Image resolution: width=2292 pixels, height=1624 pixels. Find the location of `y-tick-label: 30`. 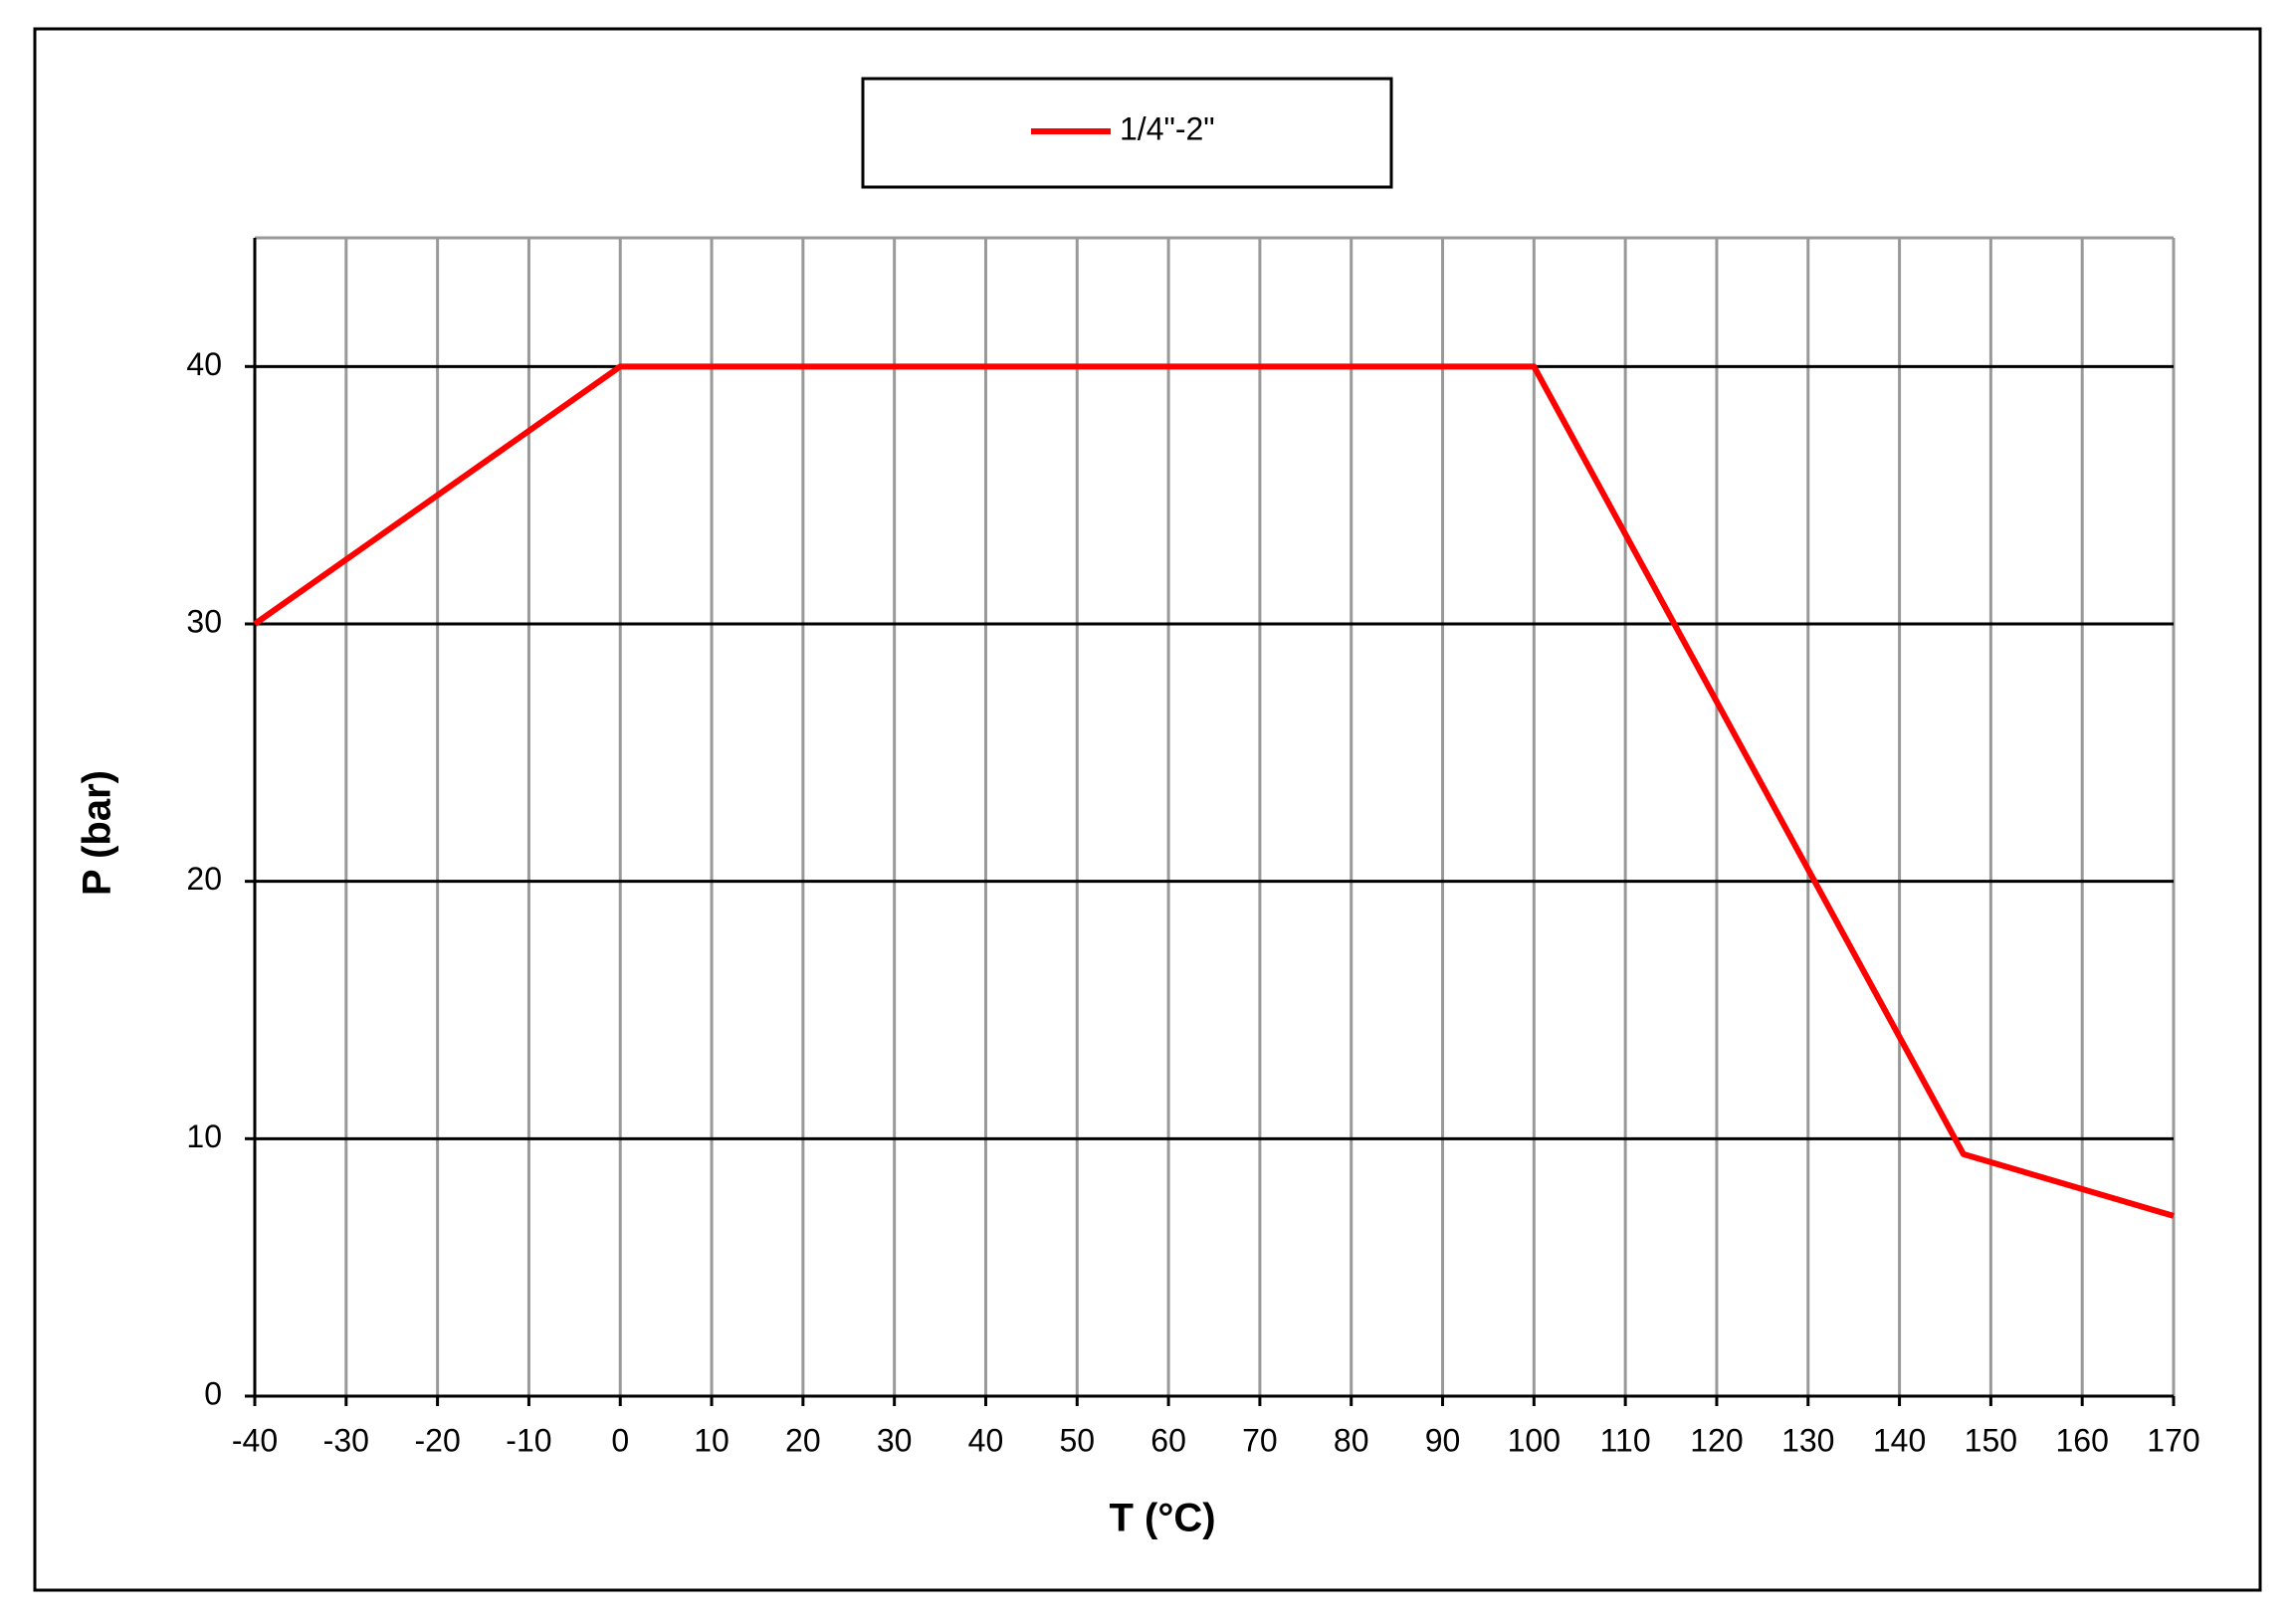

y-tick-label: 30 is located at coordinates (204, 621).